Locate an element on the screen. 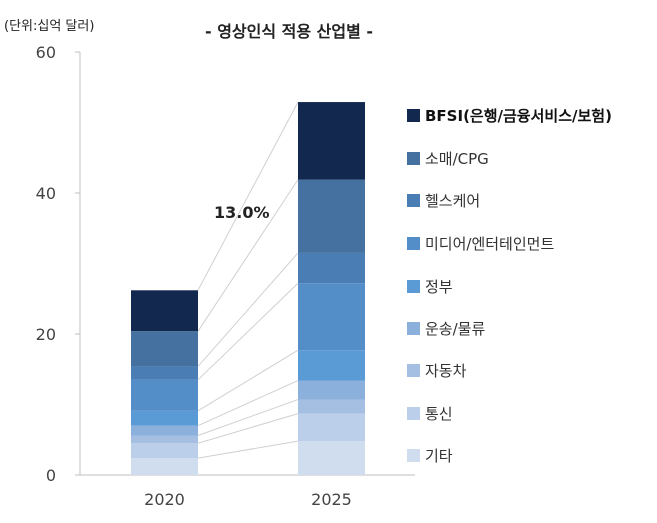  x-tick-label: 2025 is located at coordinates (331, 499).